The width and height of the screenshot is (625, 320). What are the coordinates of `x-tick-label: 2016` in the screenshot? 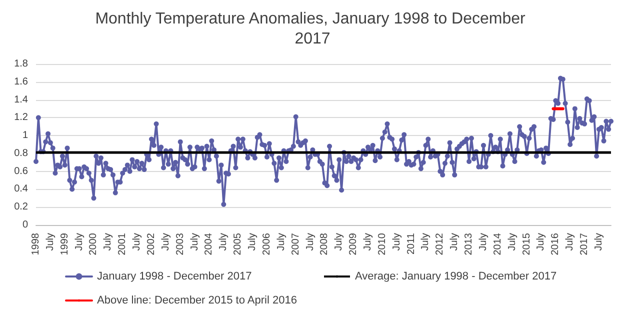 It's located at (556, 244).